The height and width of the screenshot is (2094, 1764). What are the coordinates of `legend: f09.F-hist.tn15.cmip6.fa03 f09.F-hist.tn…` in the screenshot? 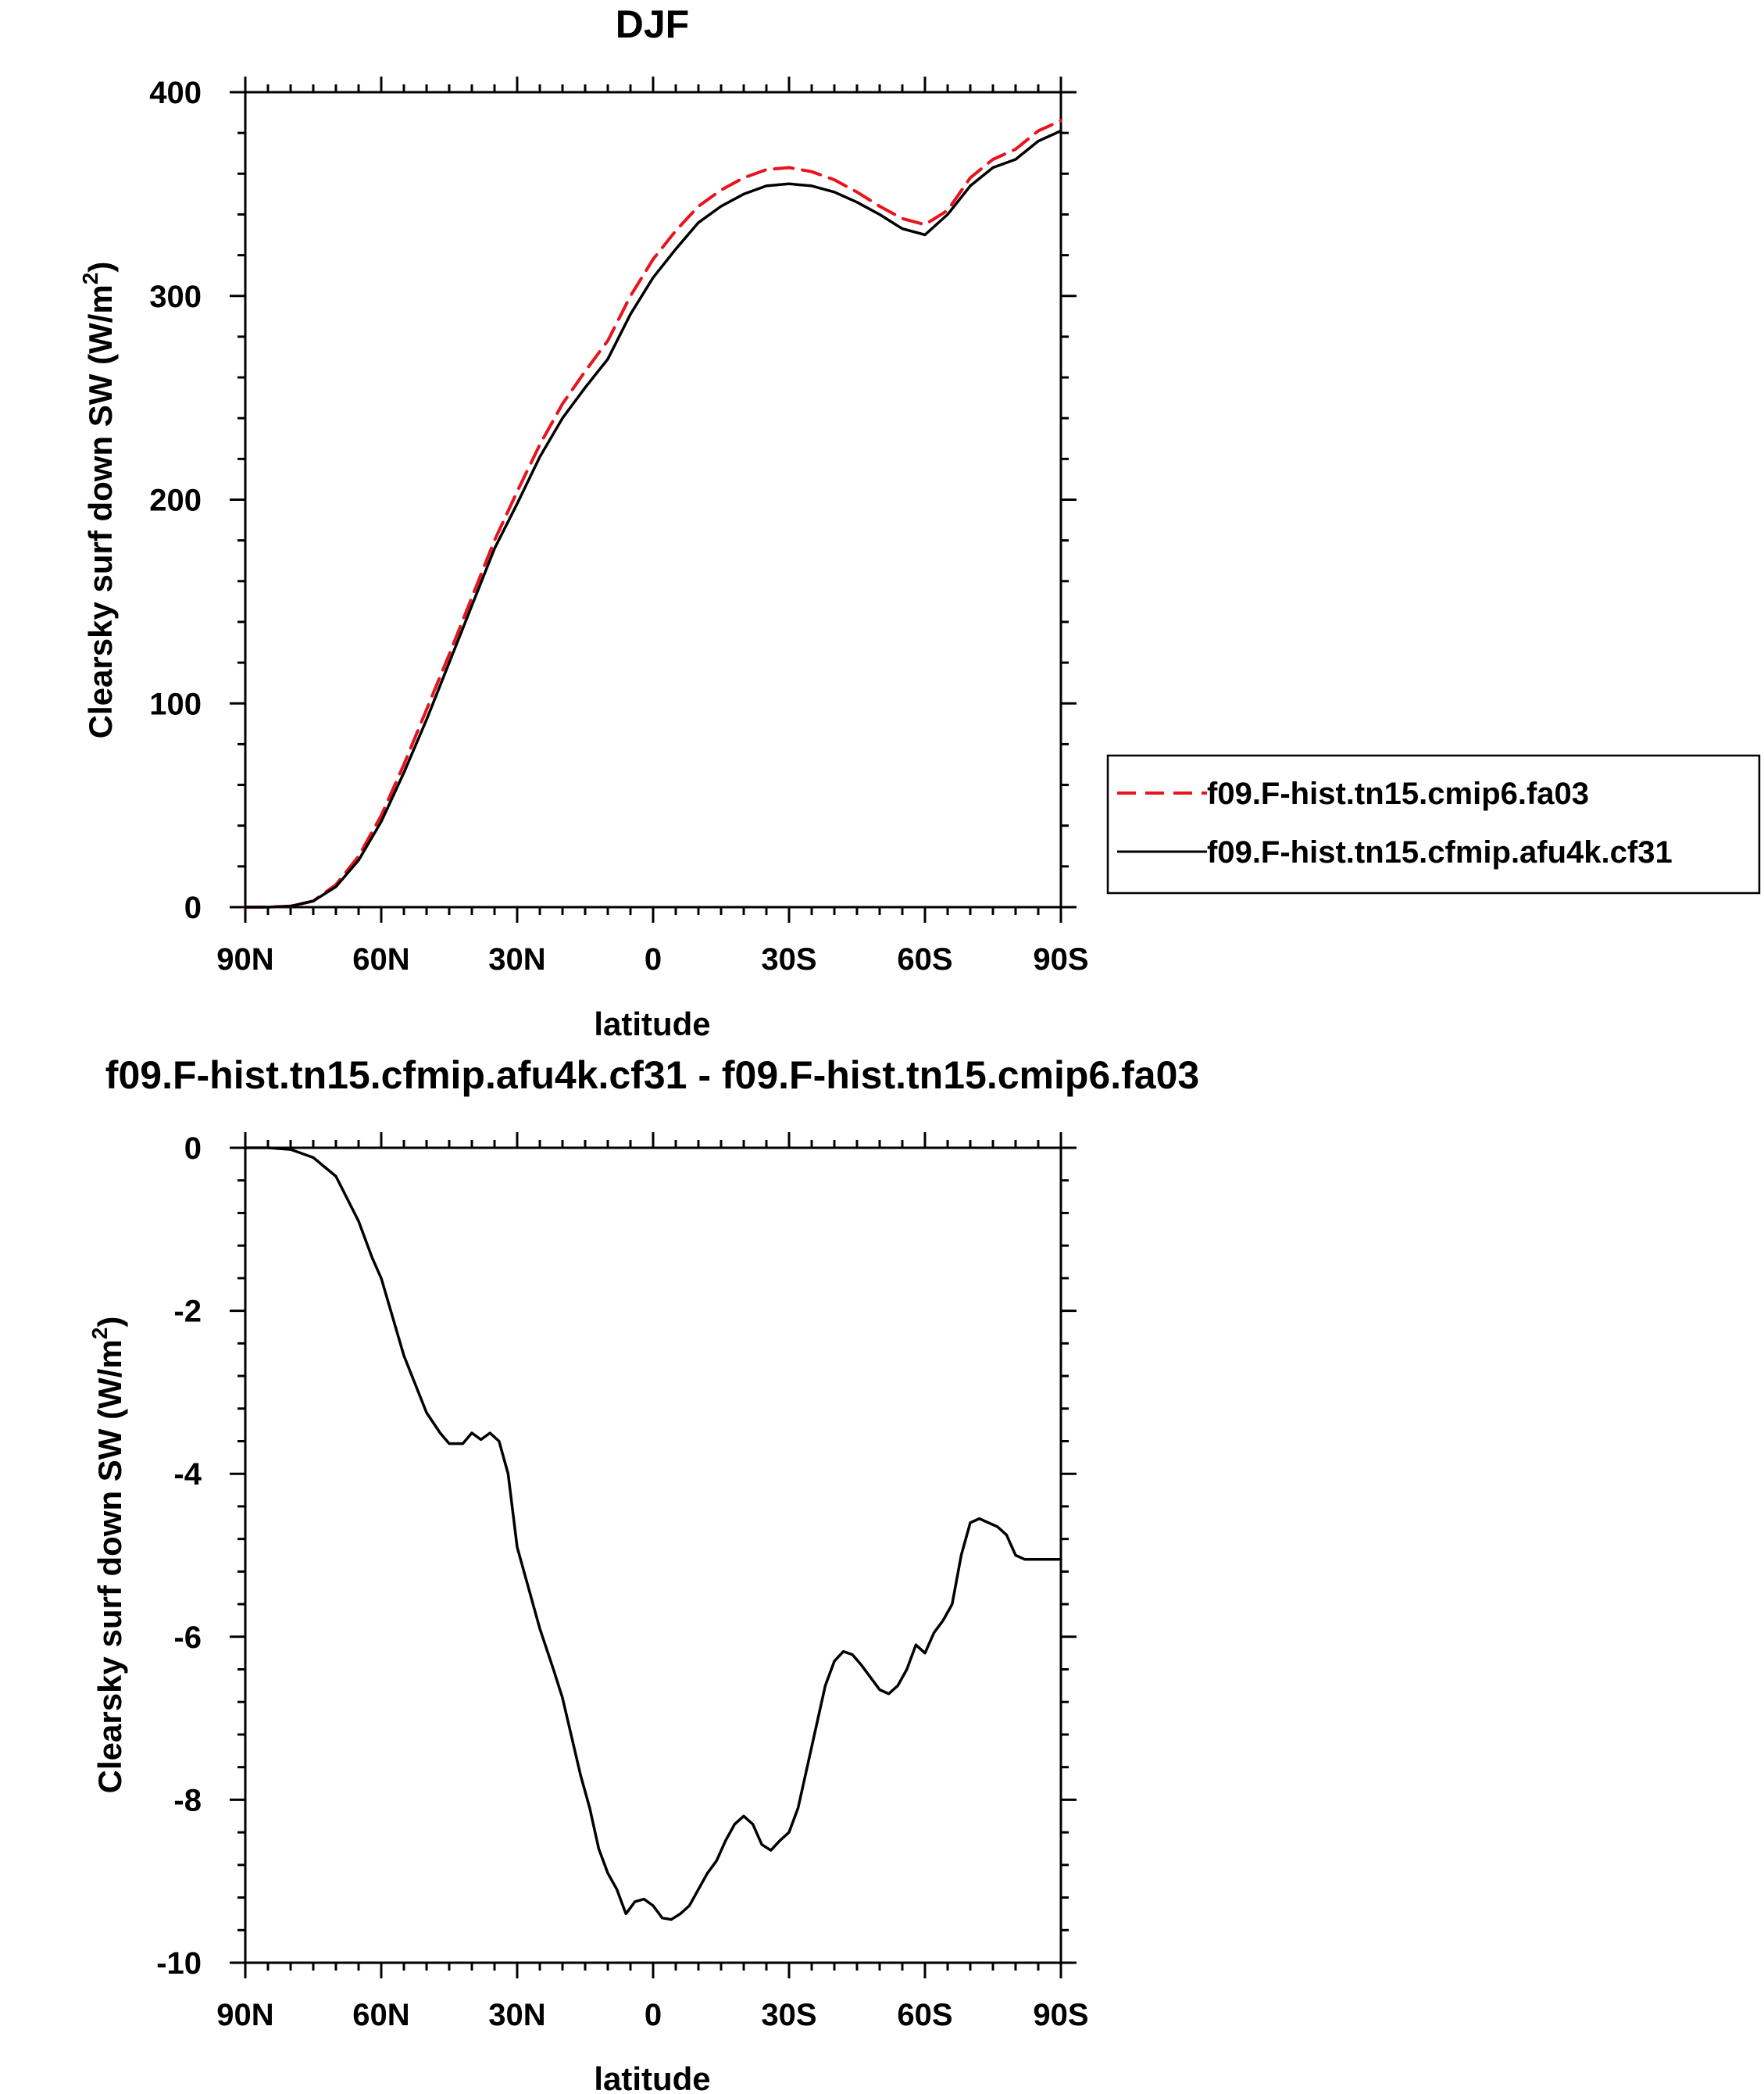 It's located at (1434, 824).